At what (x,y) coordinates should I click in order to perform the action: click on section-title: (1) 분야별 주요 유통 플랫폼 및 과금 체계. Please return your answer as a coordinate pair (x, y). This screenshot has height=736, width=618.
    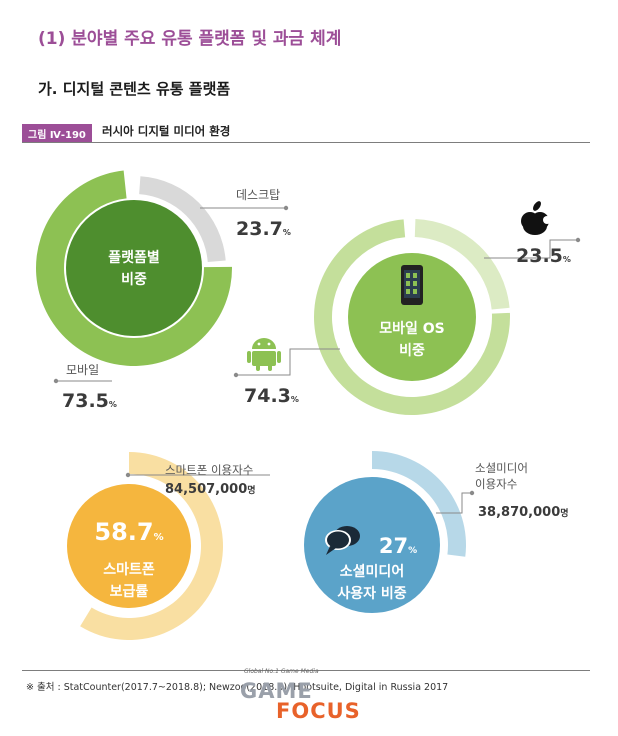
    Looking at the image, I should click on (190, 39).